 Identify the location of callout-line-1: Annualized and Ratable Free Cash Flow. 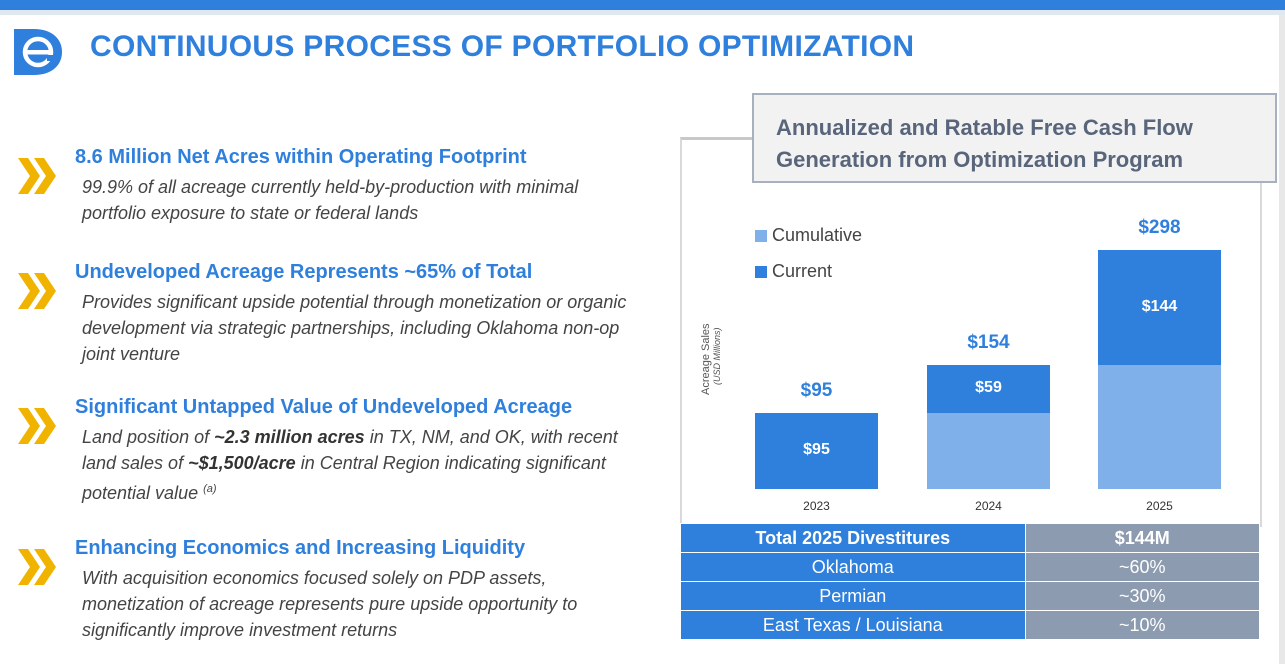
(984, 127).